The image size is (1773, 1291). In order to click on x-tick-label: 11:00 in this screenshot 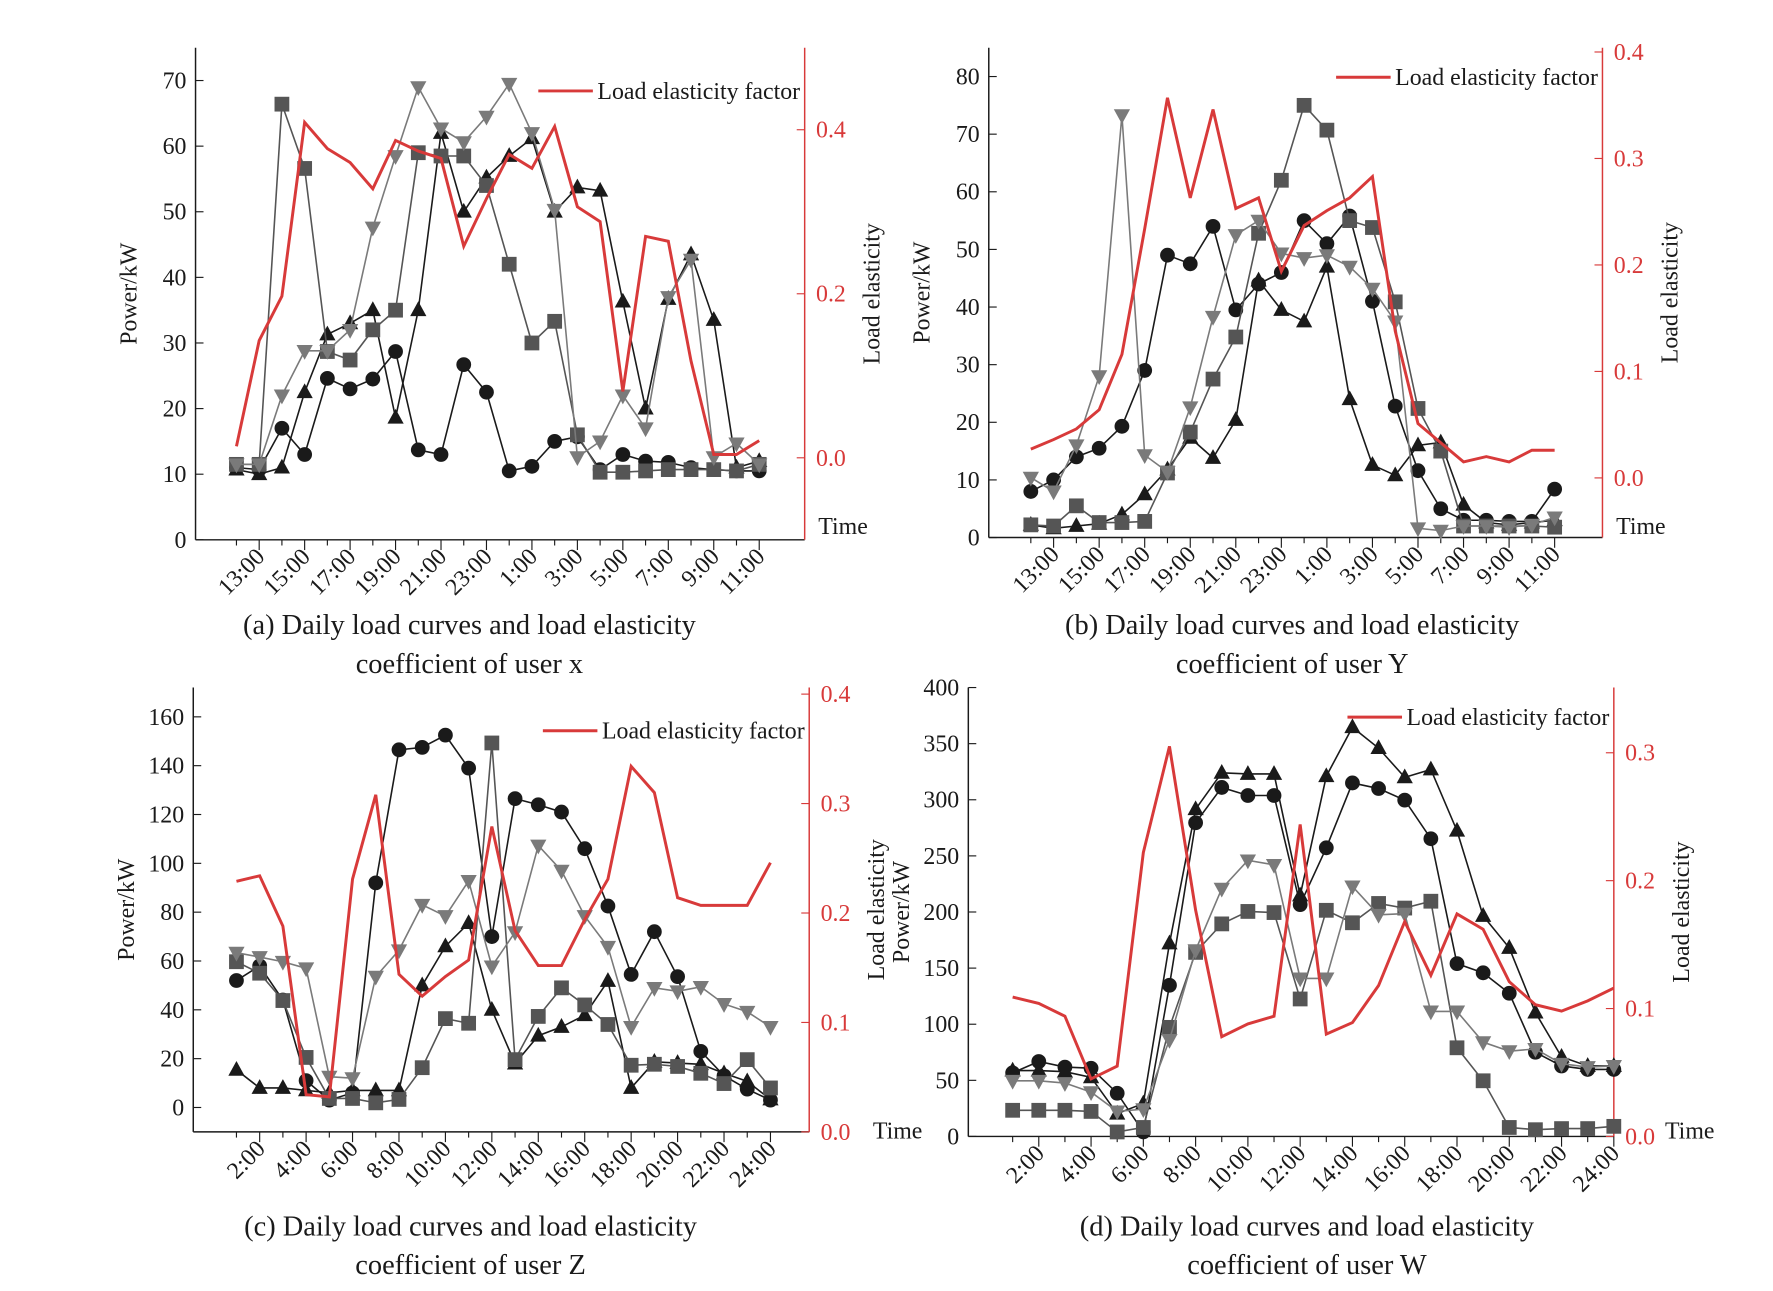, I will do `click(1538, 570)`.